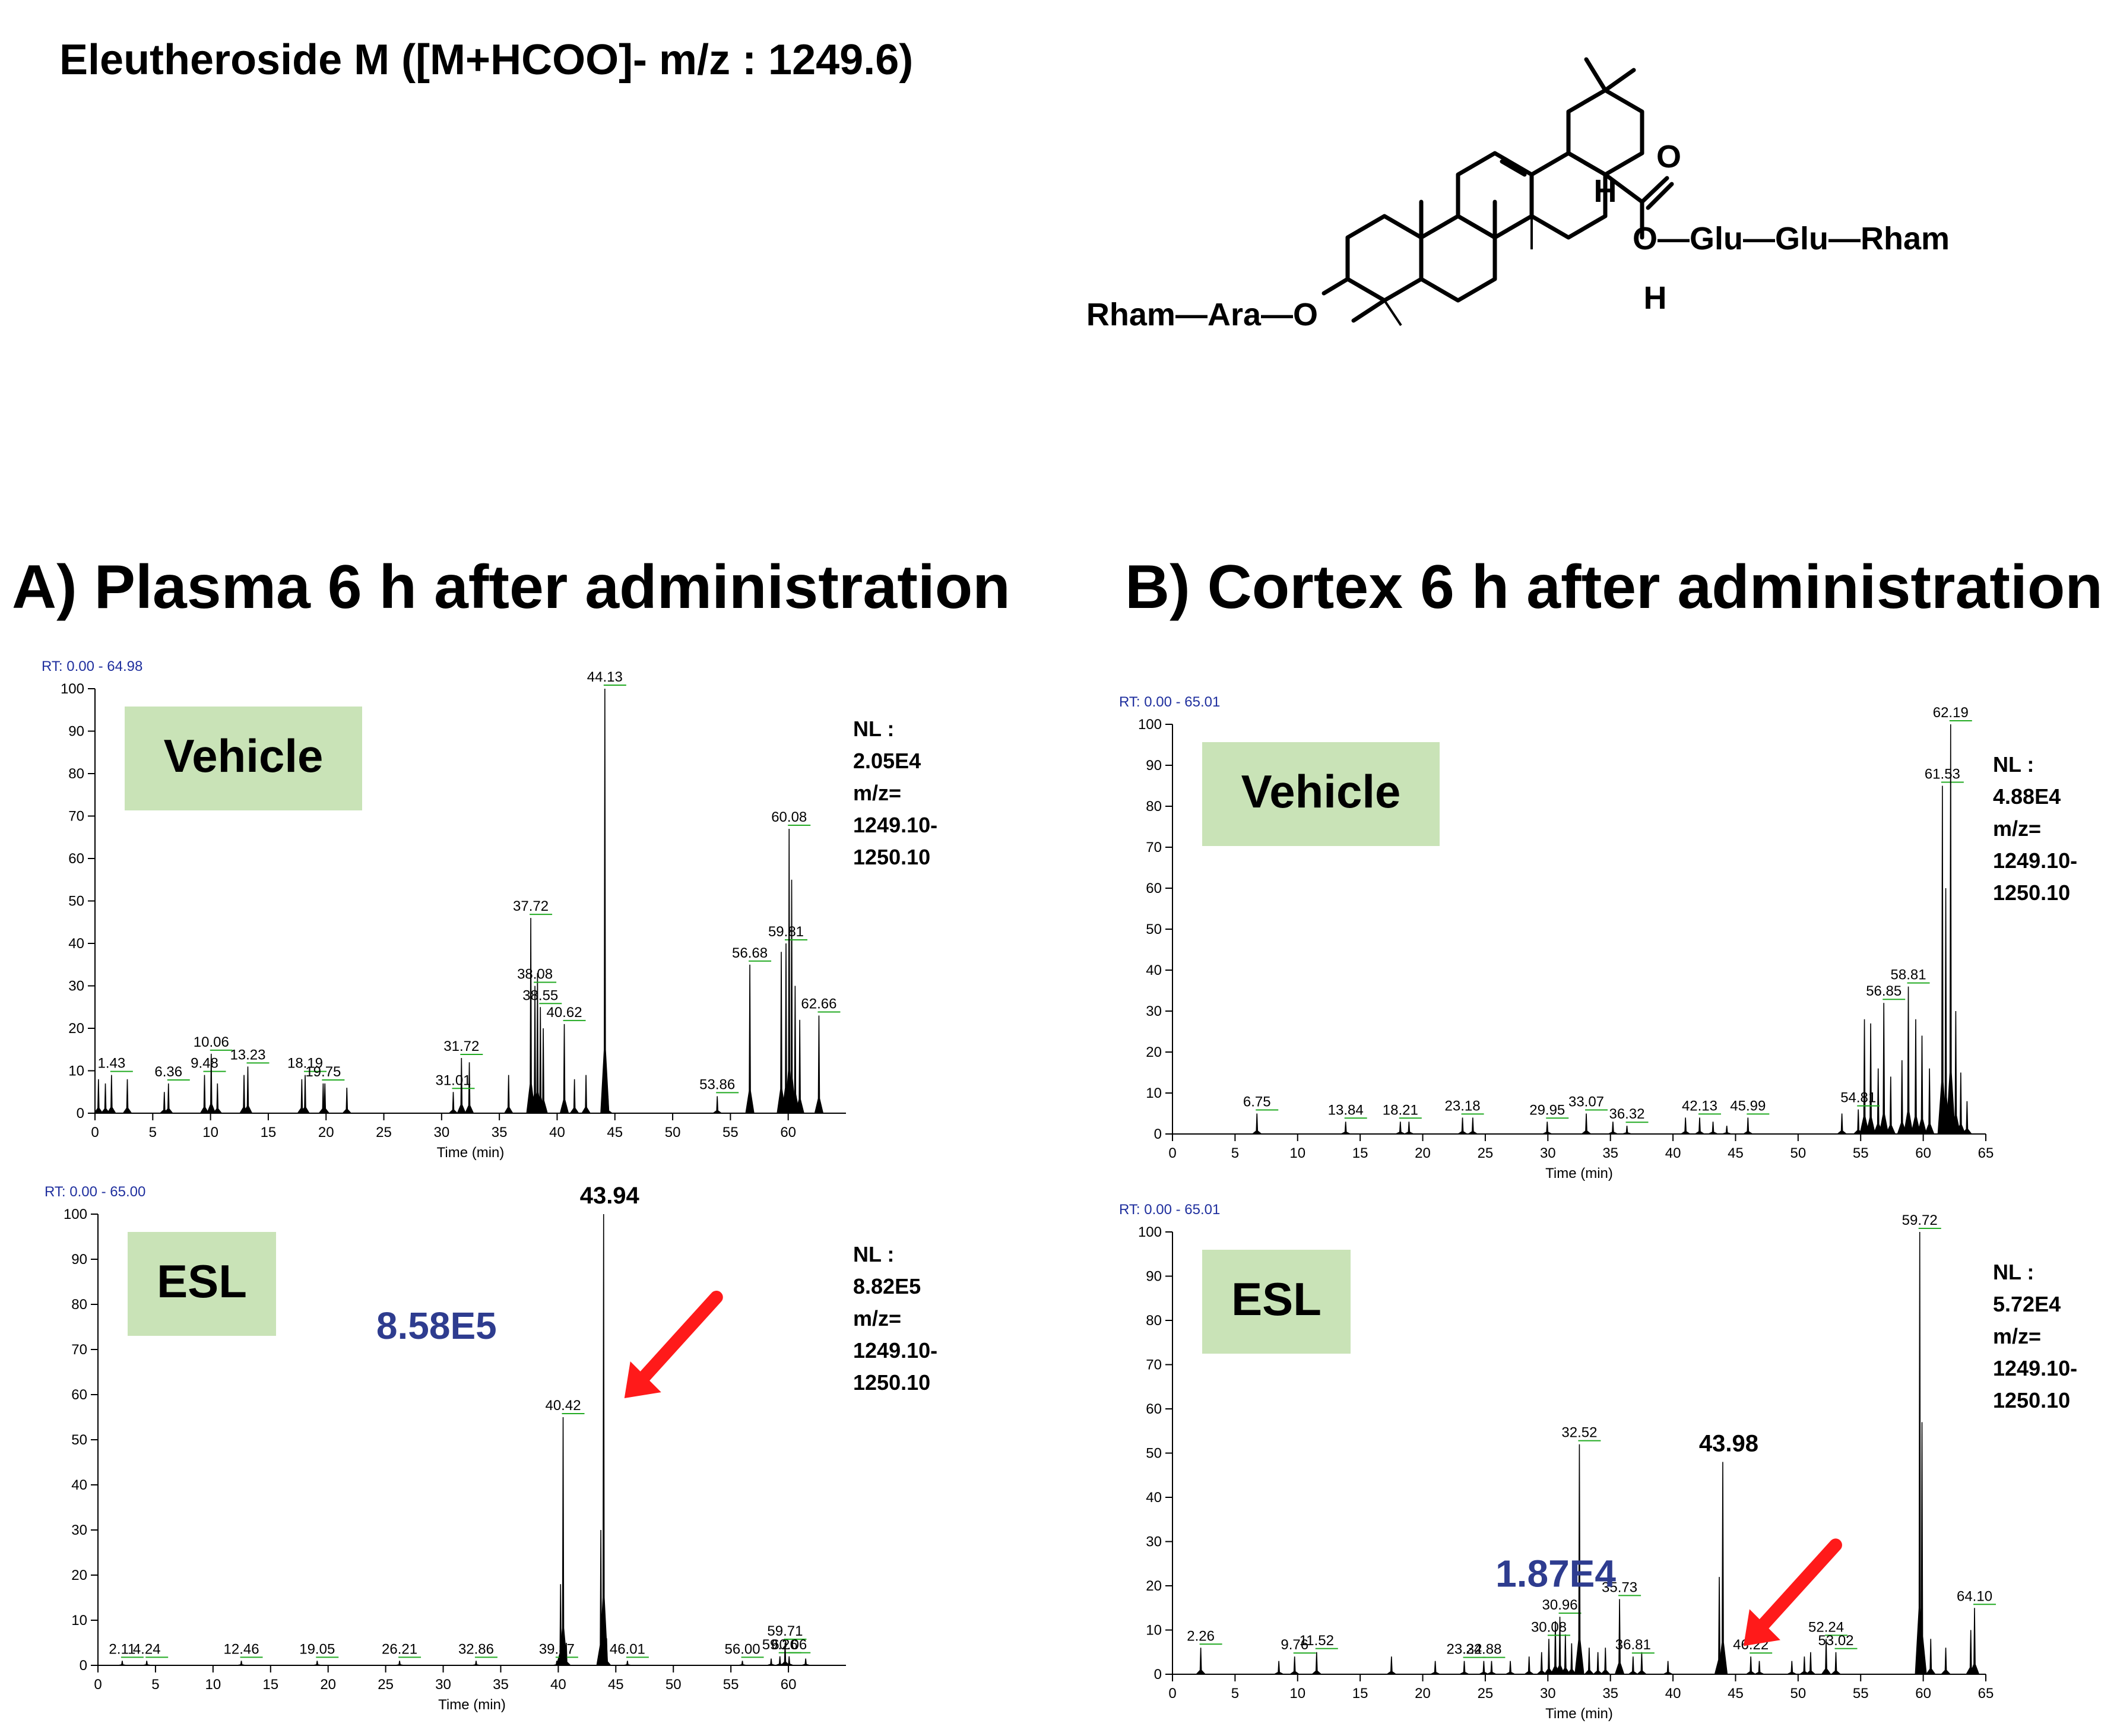 This screenshot has width=2117, height=1736. I want to click on nl-info-line: NL :, so click(2014, 1272).